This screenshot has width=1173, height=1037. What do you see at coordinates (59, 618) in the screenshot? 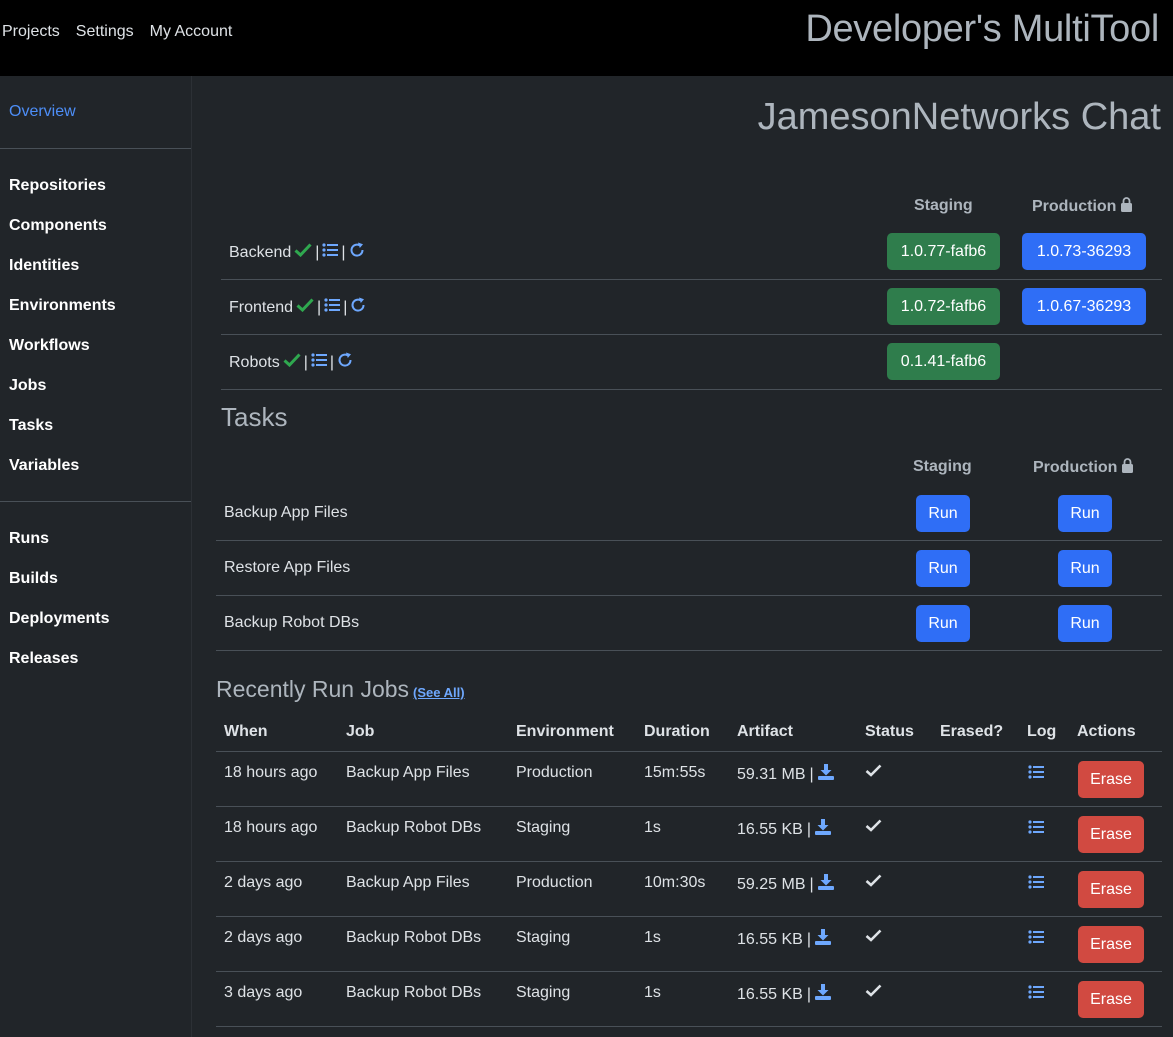
I see `sidebar-item-deployments: Deployments` at bounding box center [59, 618].